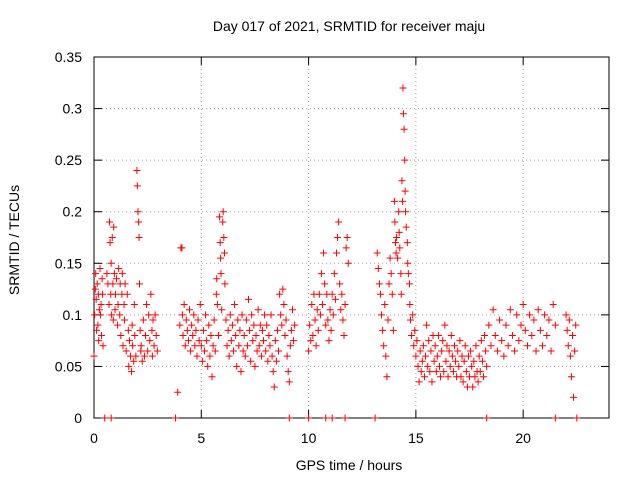 This screenshot has height=480, width=640. Describe the element at coordinates (73, 109) in the screenshot. I see `y-tick-label: 0.3` at that location.